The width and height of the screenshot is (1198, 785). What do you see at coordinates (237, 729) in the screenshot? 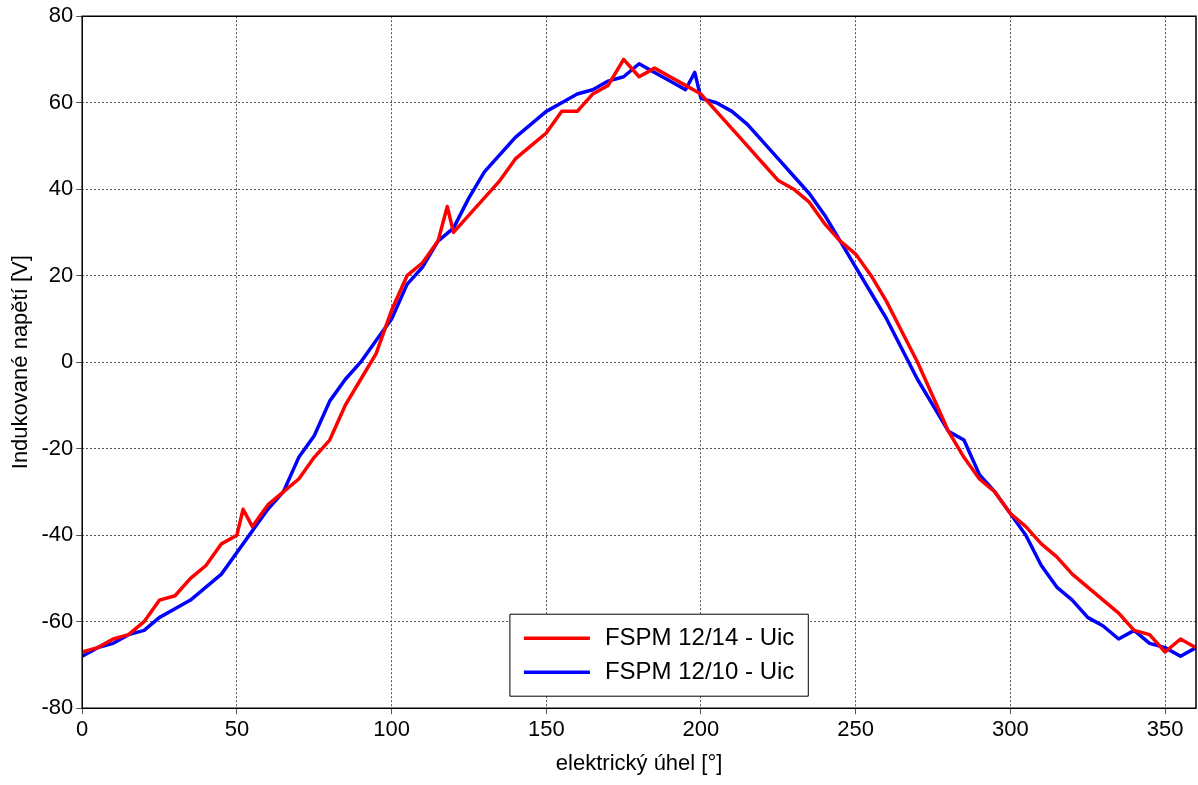
I see `x-tick-label: 50` at bounding box center [237, 729].